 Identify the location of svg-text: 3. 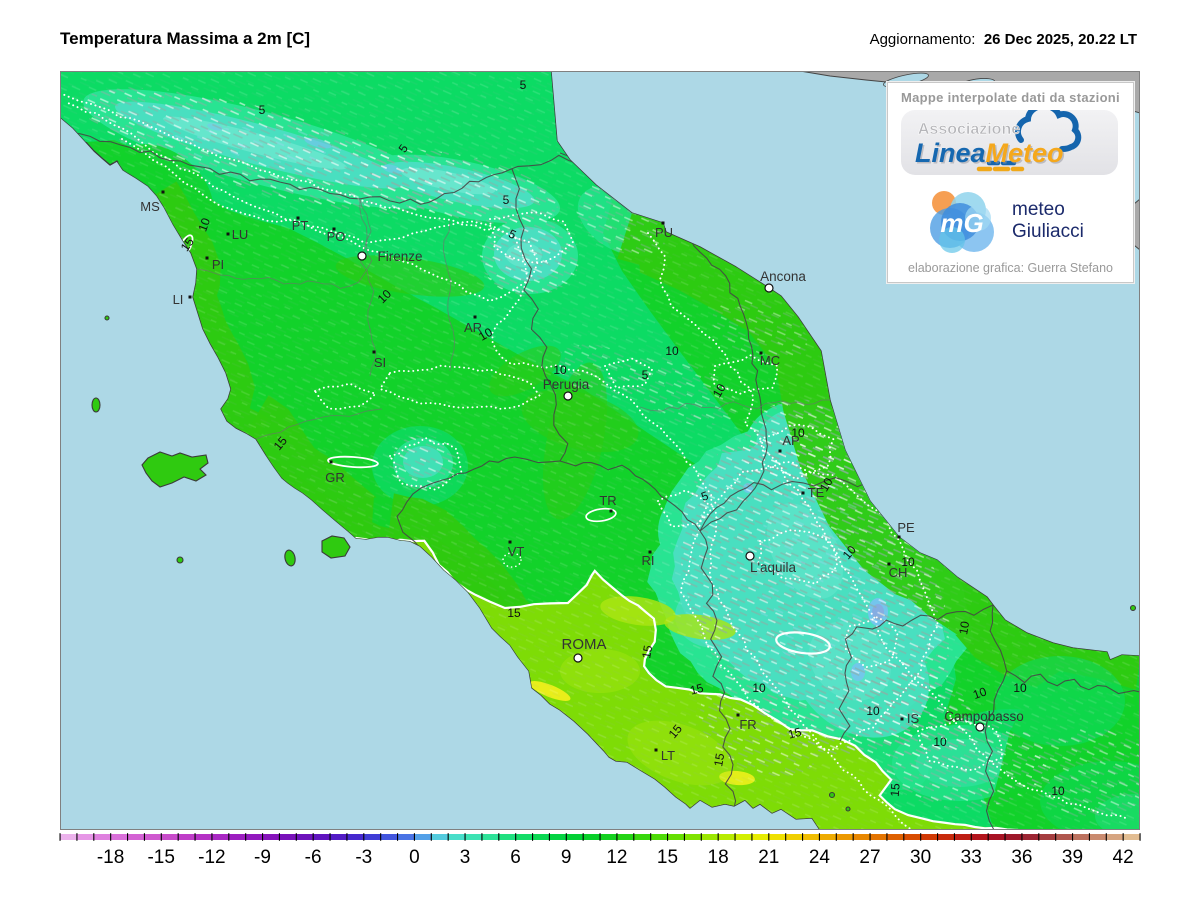
(465, 857).